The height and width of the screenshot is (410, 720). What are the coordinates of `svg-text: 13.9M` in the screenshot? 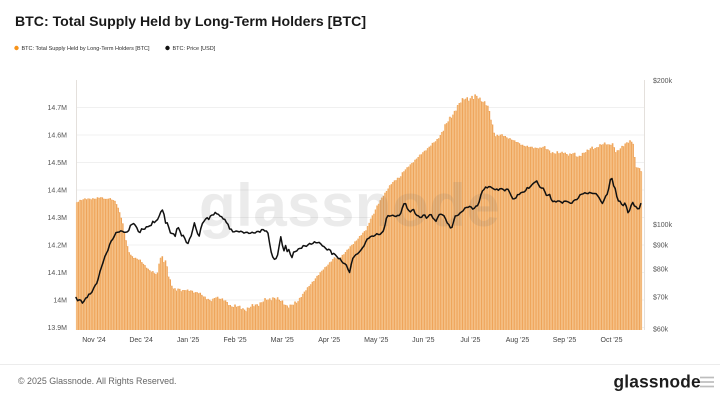 It's located at (58, 328).